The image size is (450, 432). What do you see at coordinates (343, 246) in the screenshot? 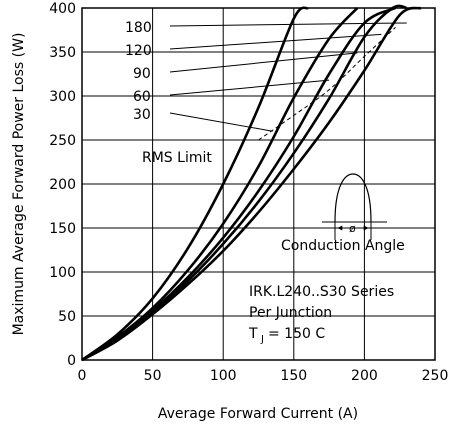
I see `conduction-angle-label: Conduction Angle` at bounding box center [343, 246].